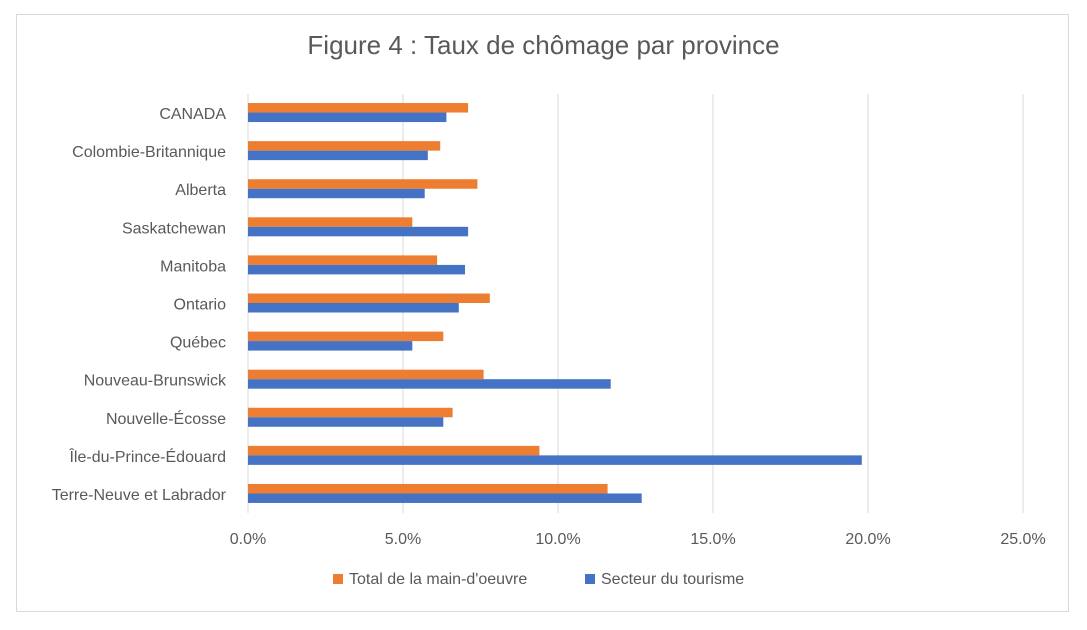  I want to click on category-label: Ontario, so click(200, 305).